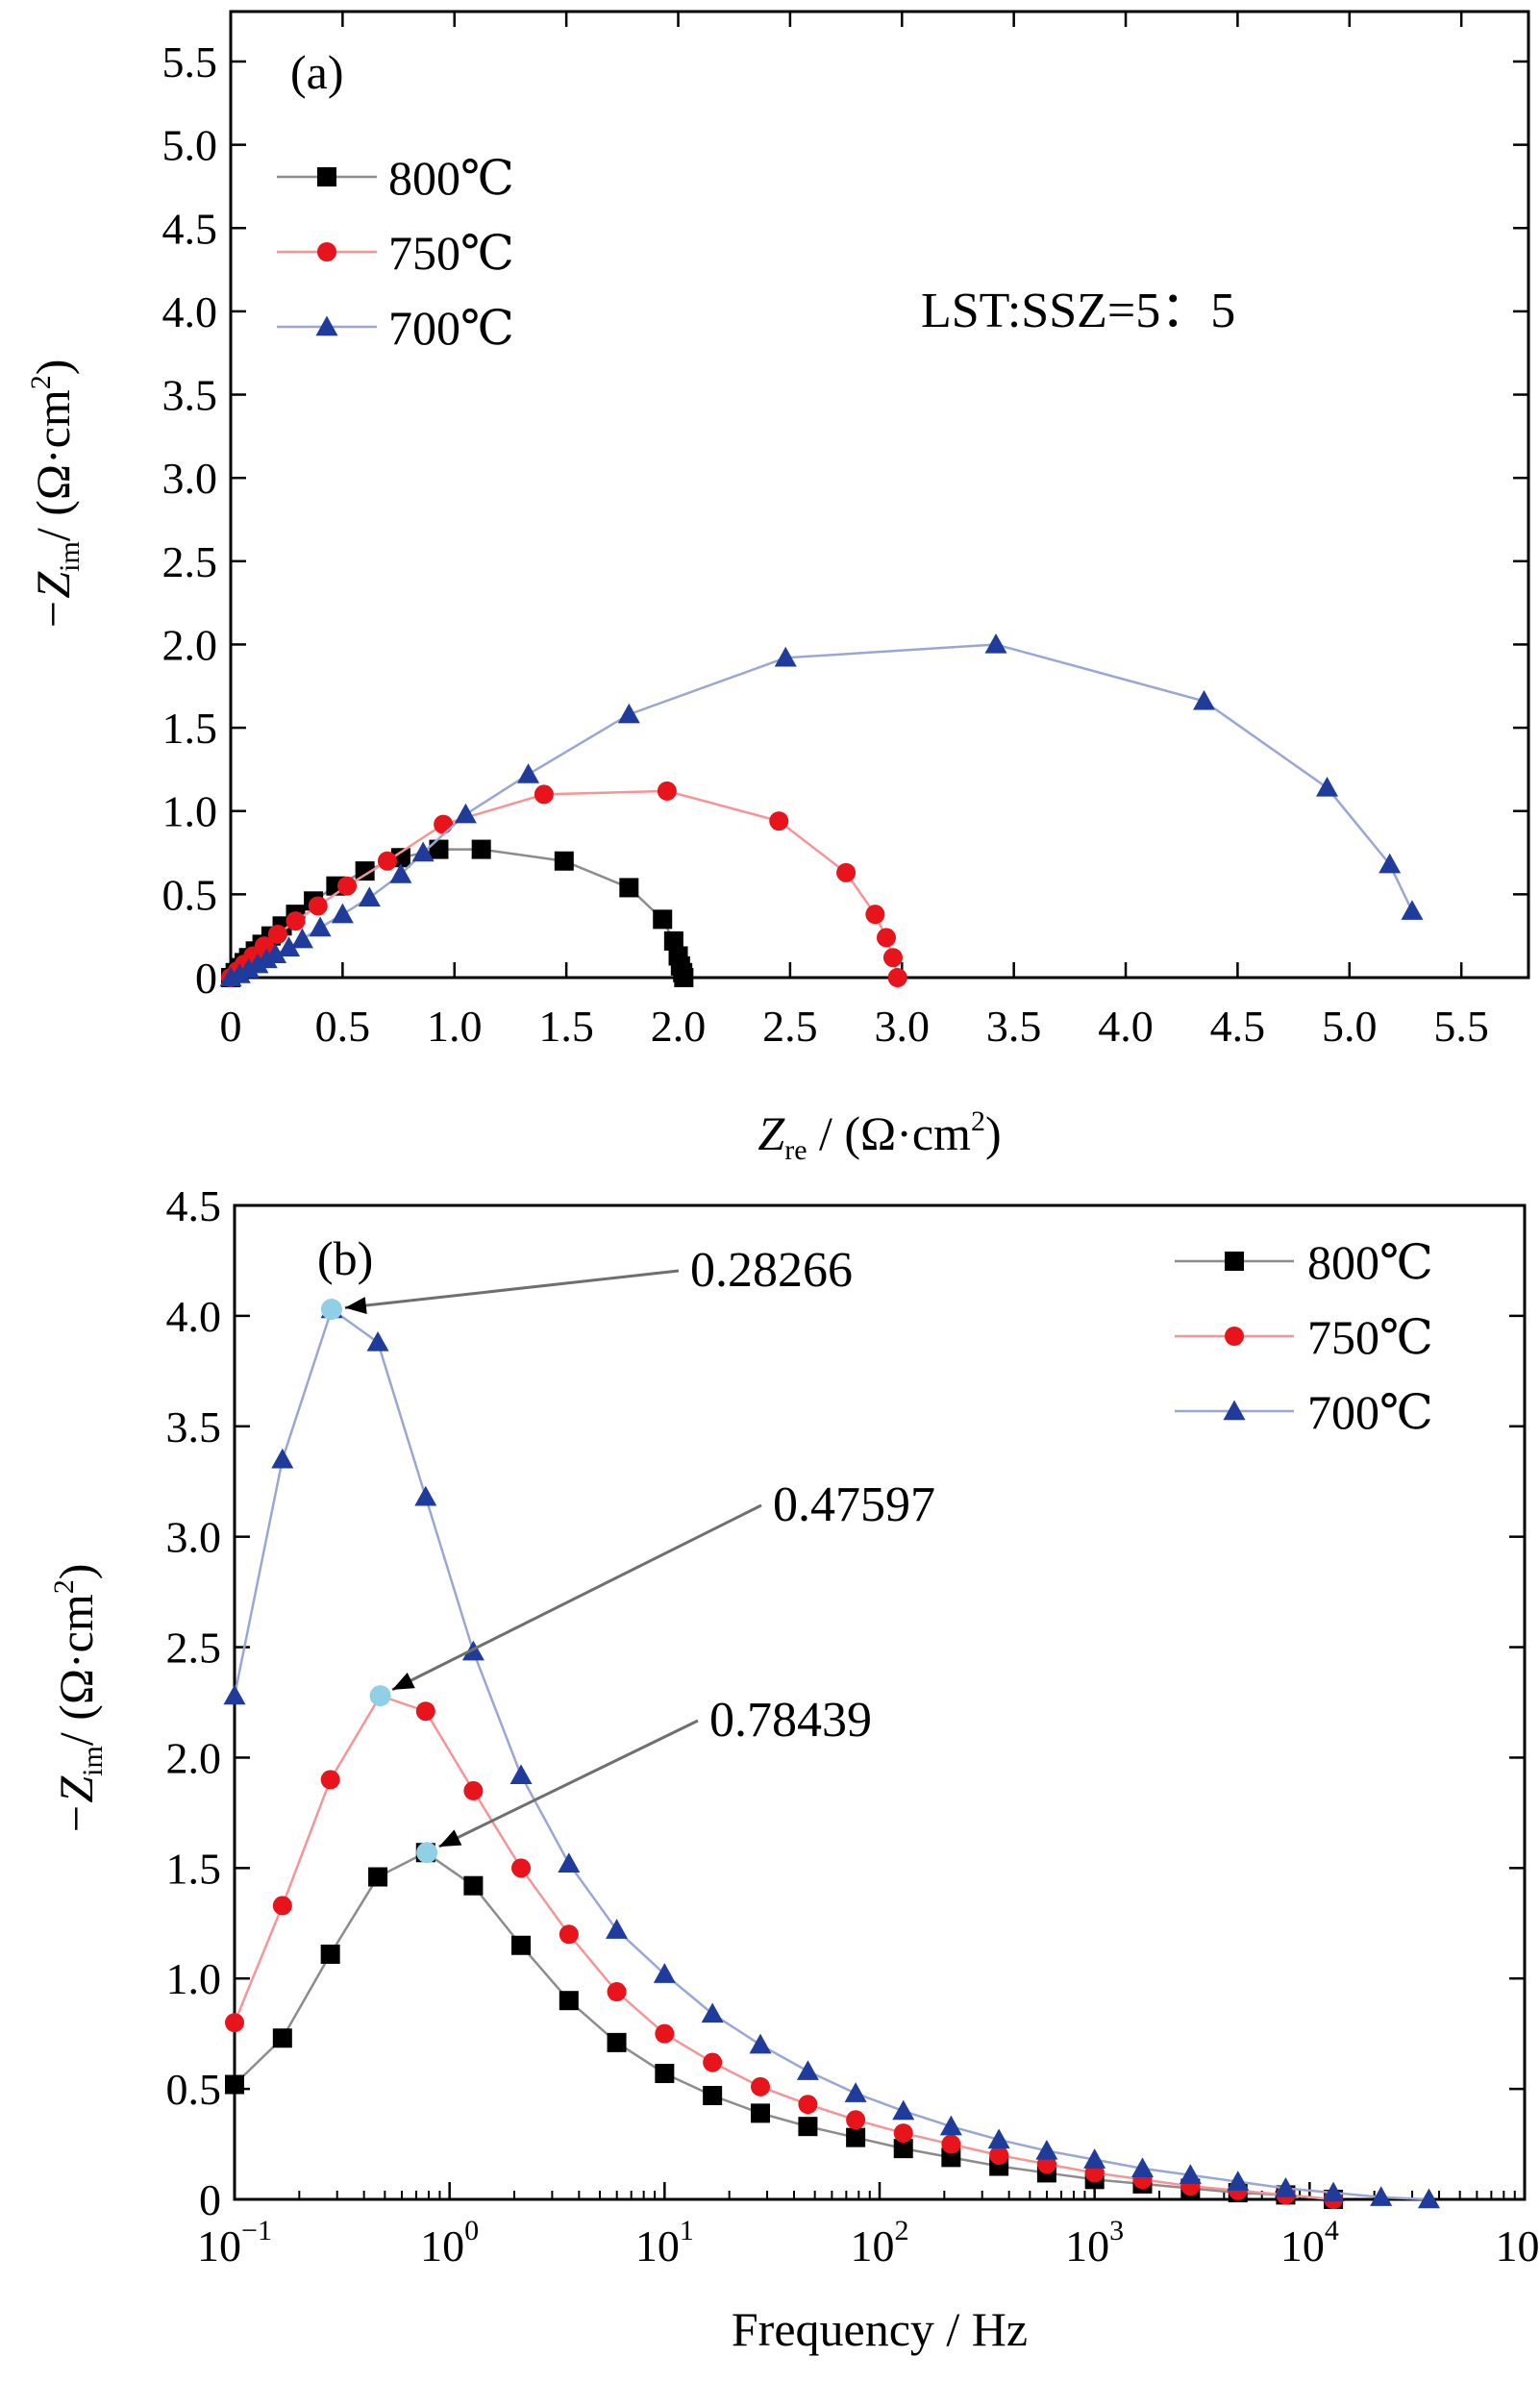  I want to click on y-tick-label: 1.5, so click(190, 728).